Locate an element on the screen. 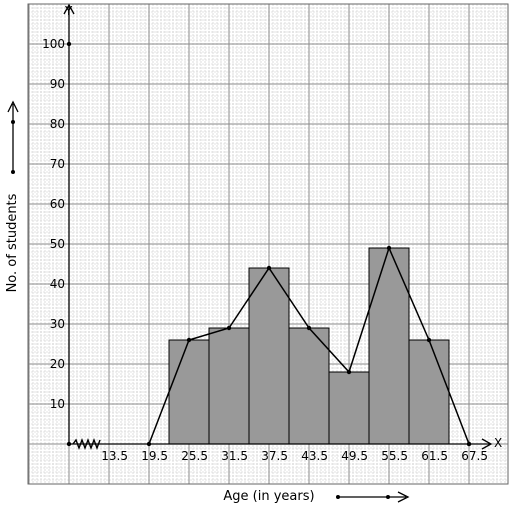  y-axis-arrow is located at coordinates (69, 9).